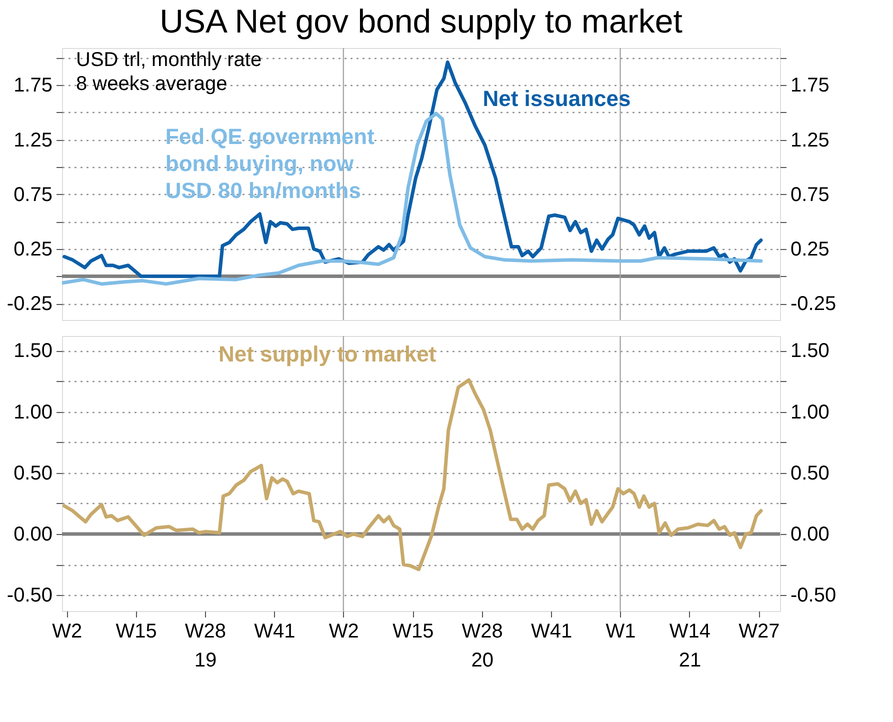 Image resolution: width=893 pixels, height=722 pixels. Describe the element at coordinates (33, 140) in the screenshot. I see `y-tick-label: 1.25` at that location.